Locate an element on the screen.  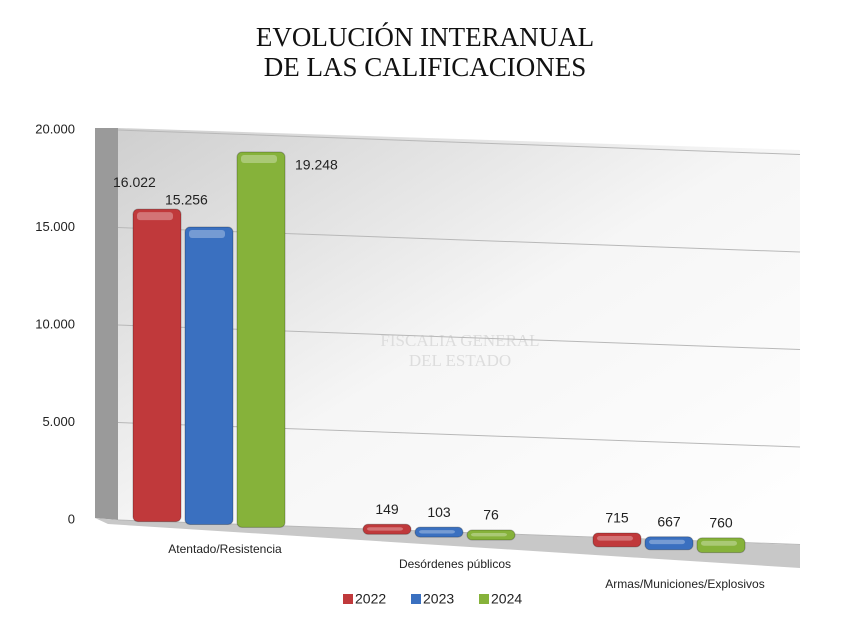
y-tick-label: 5.000 is located at coordinates (58, 421).